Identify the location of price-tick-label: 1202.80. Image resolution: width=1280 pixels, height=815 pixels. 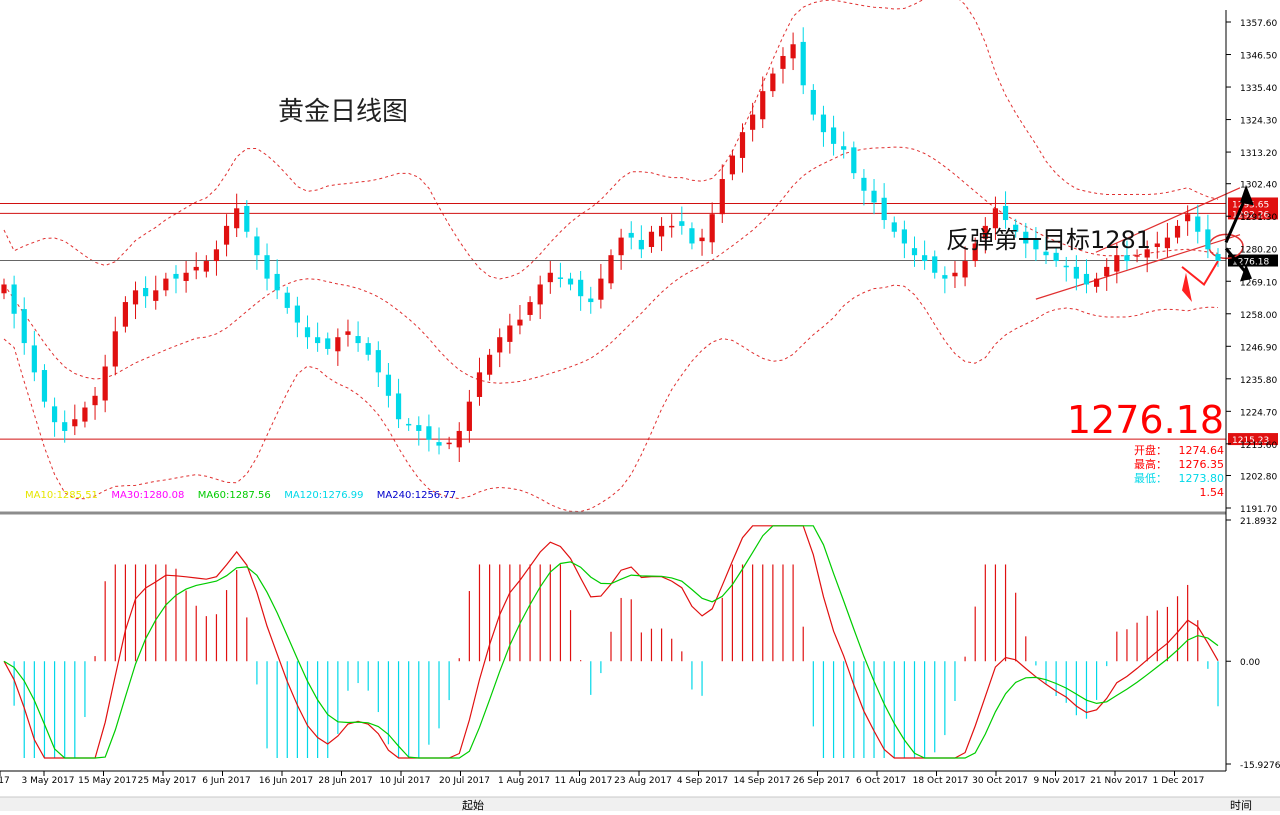
(1258, 477).